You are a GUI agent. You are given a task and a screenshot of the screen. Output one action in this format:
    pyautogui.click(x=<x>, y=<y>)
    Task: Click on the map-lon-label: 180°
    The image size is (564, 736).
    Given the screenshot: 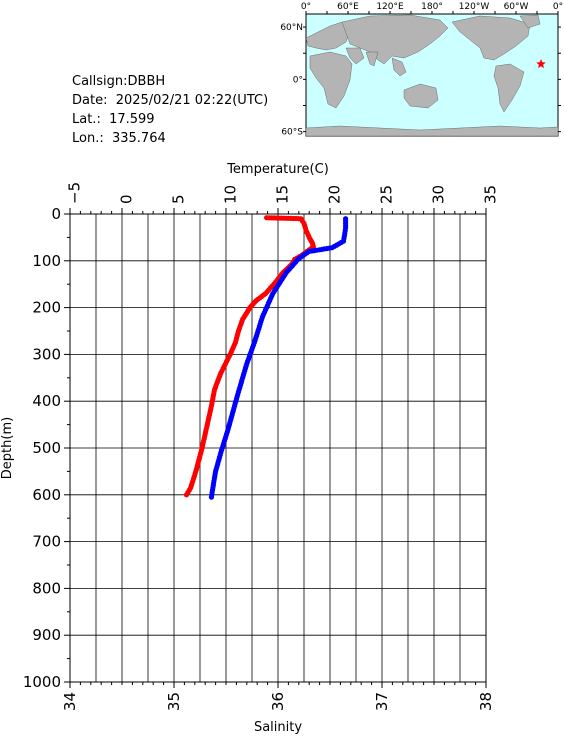 What is the action you would take?
    pyautogui.click(x=432, y=7)
    